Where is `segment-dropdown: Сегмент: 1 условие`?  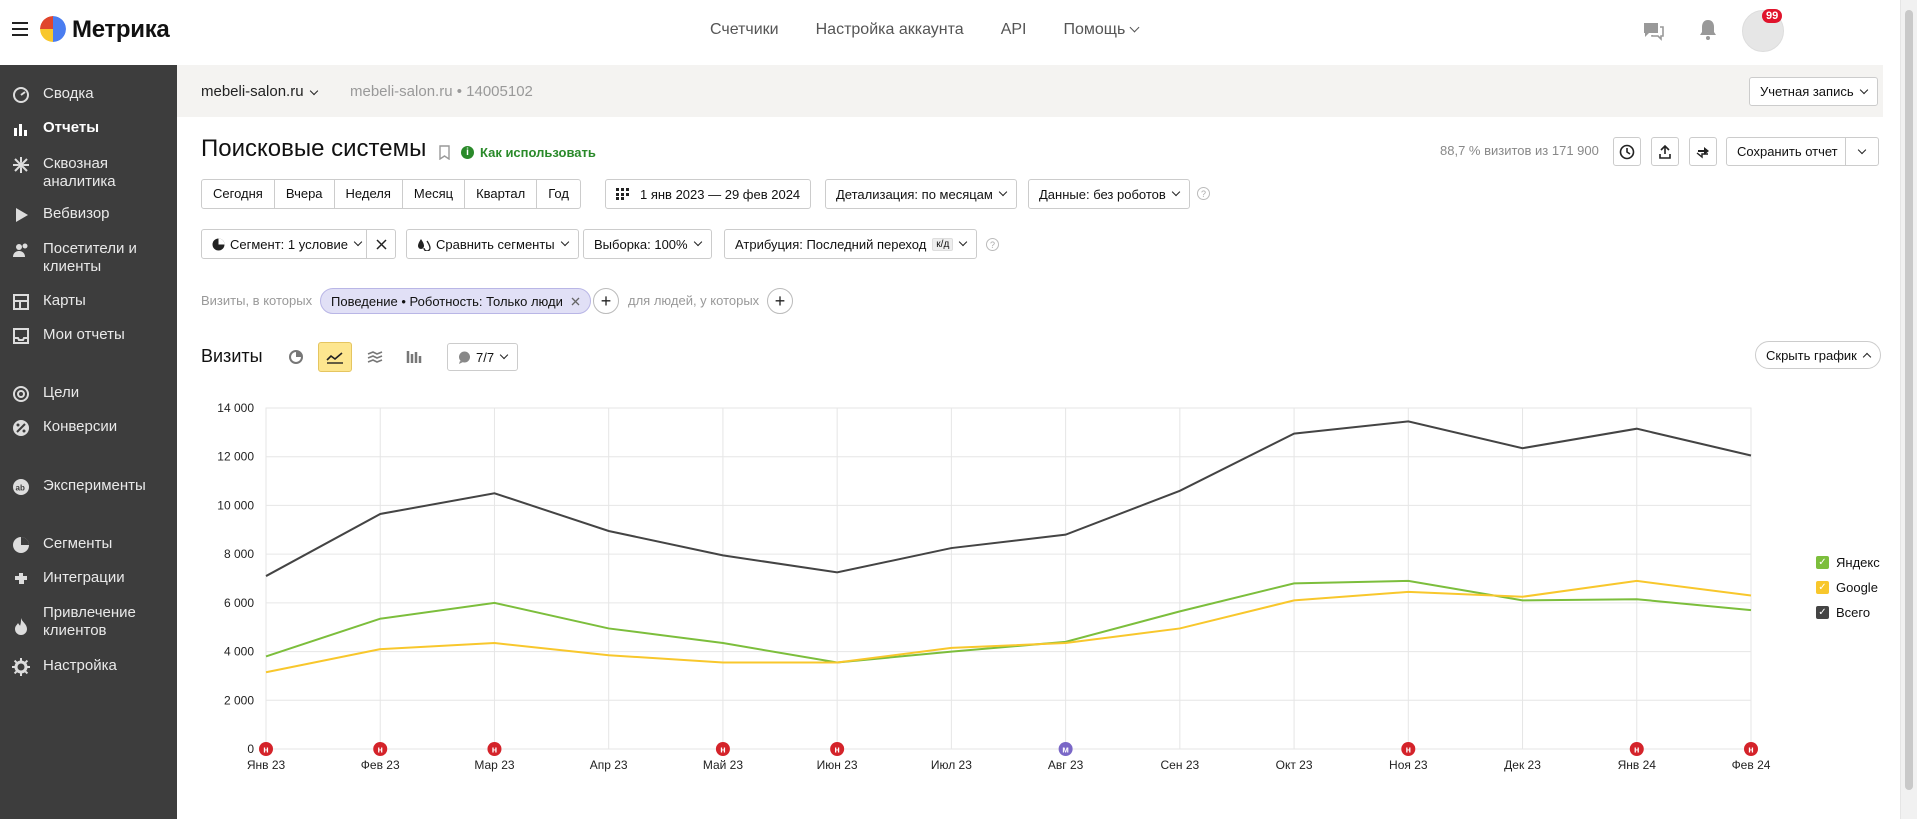 segment-dropdown: Сегмент: 1 условие is located at coordinates (286, 244).